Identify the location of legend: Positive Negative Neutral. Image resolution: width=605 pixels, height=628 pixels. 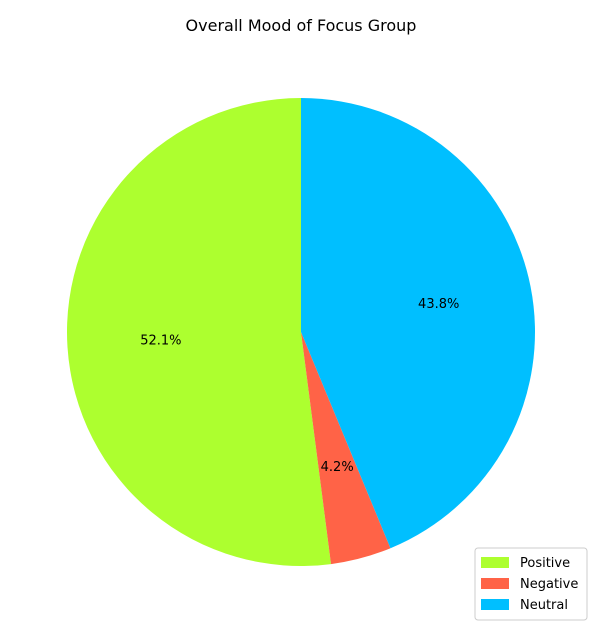
(531, 584).